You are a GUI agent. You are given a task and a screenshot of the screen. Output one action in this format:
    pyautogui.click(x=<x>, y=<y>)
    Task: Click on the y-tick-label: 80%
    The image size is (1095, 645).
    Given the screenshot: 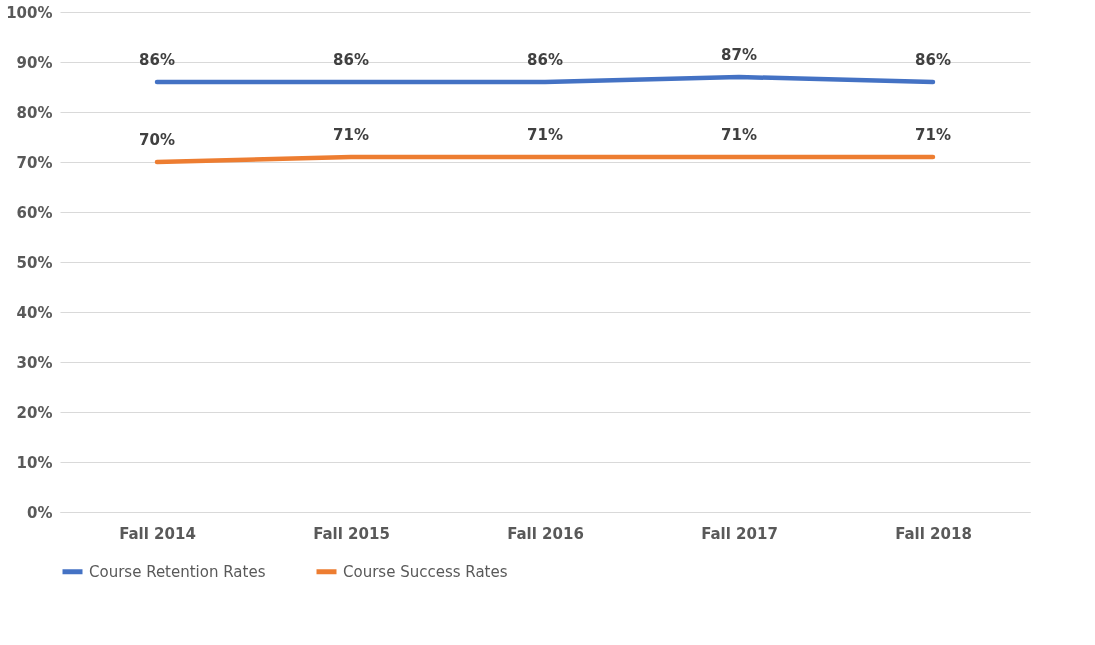 What is the action you would take?
    pyautogui.click(x=34, y=112)
    